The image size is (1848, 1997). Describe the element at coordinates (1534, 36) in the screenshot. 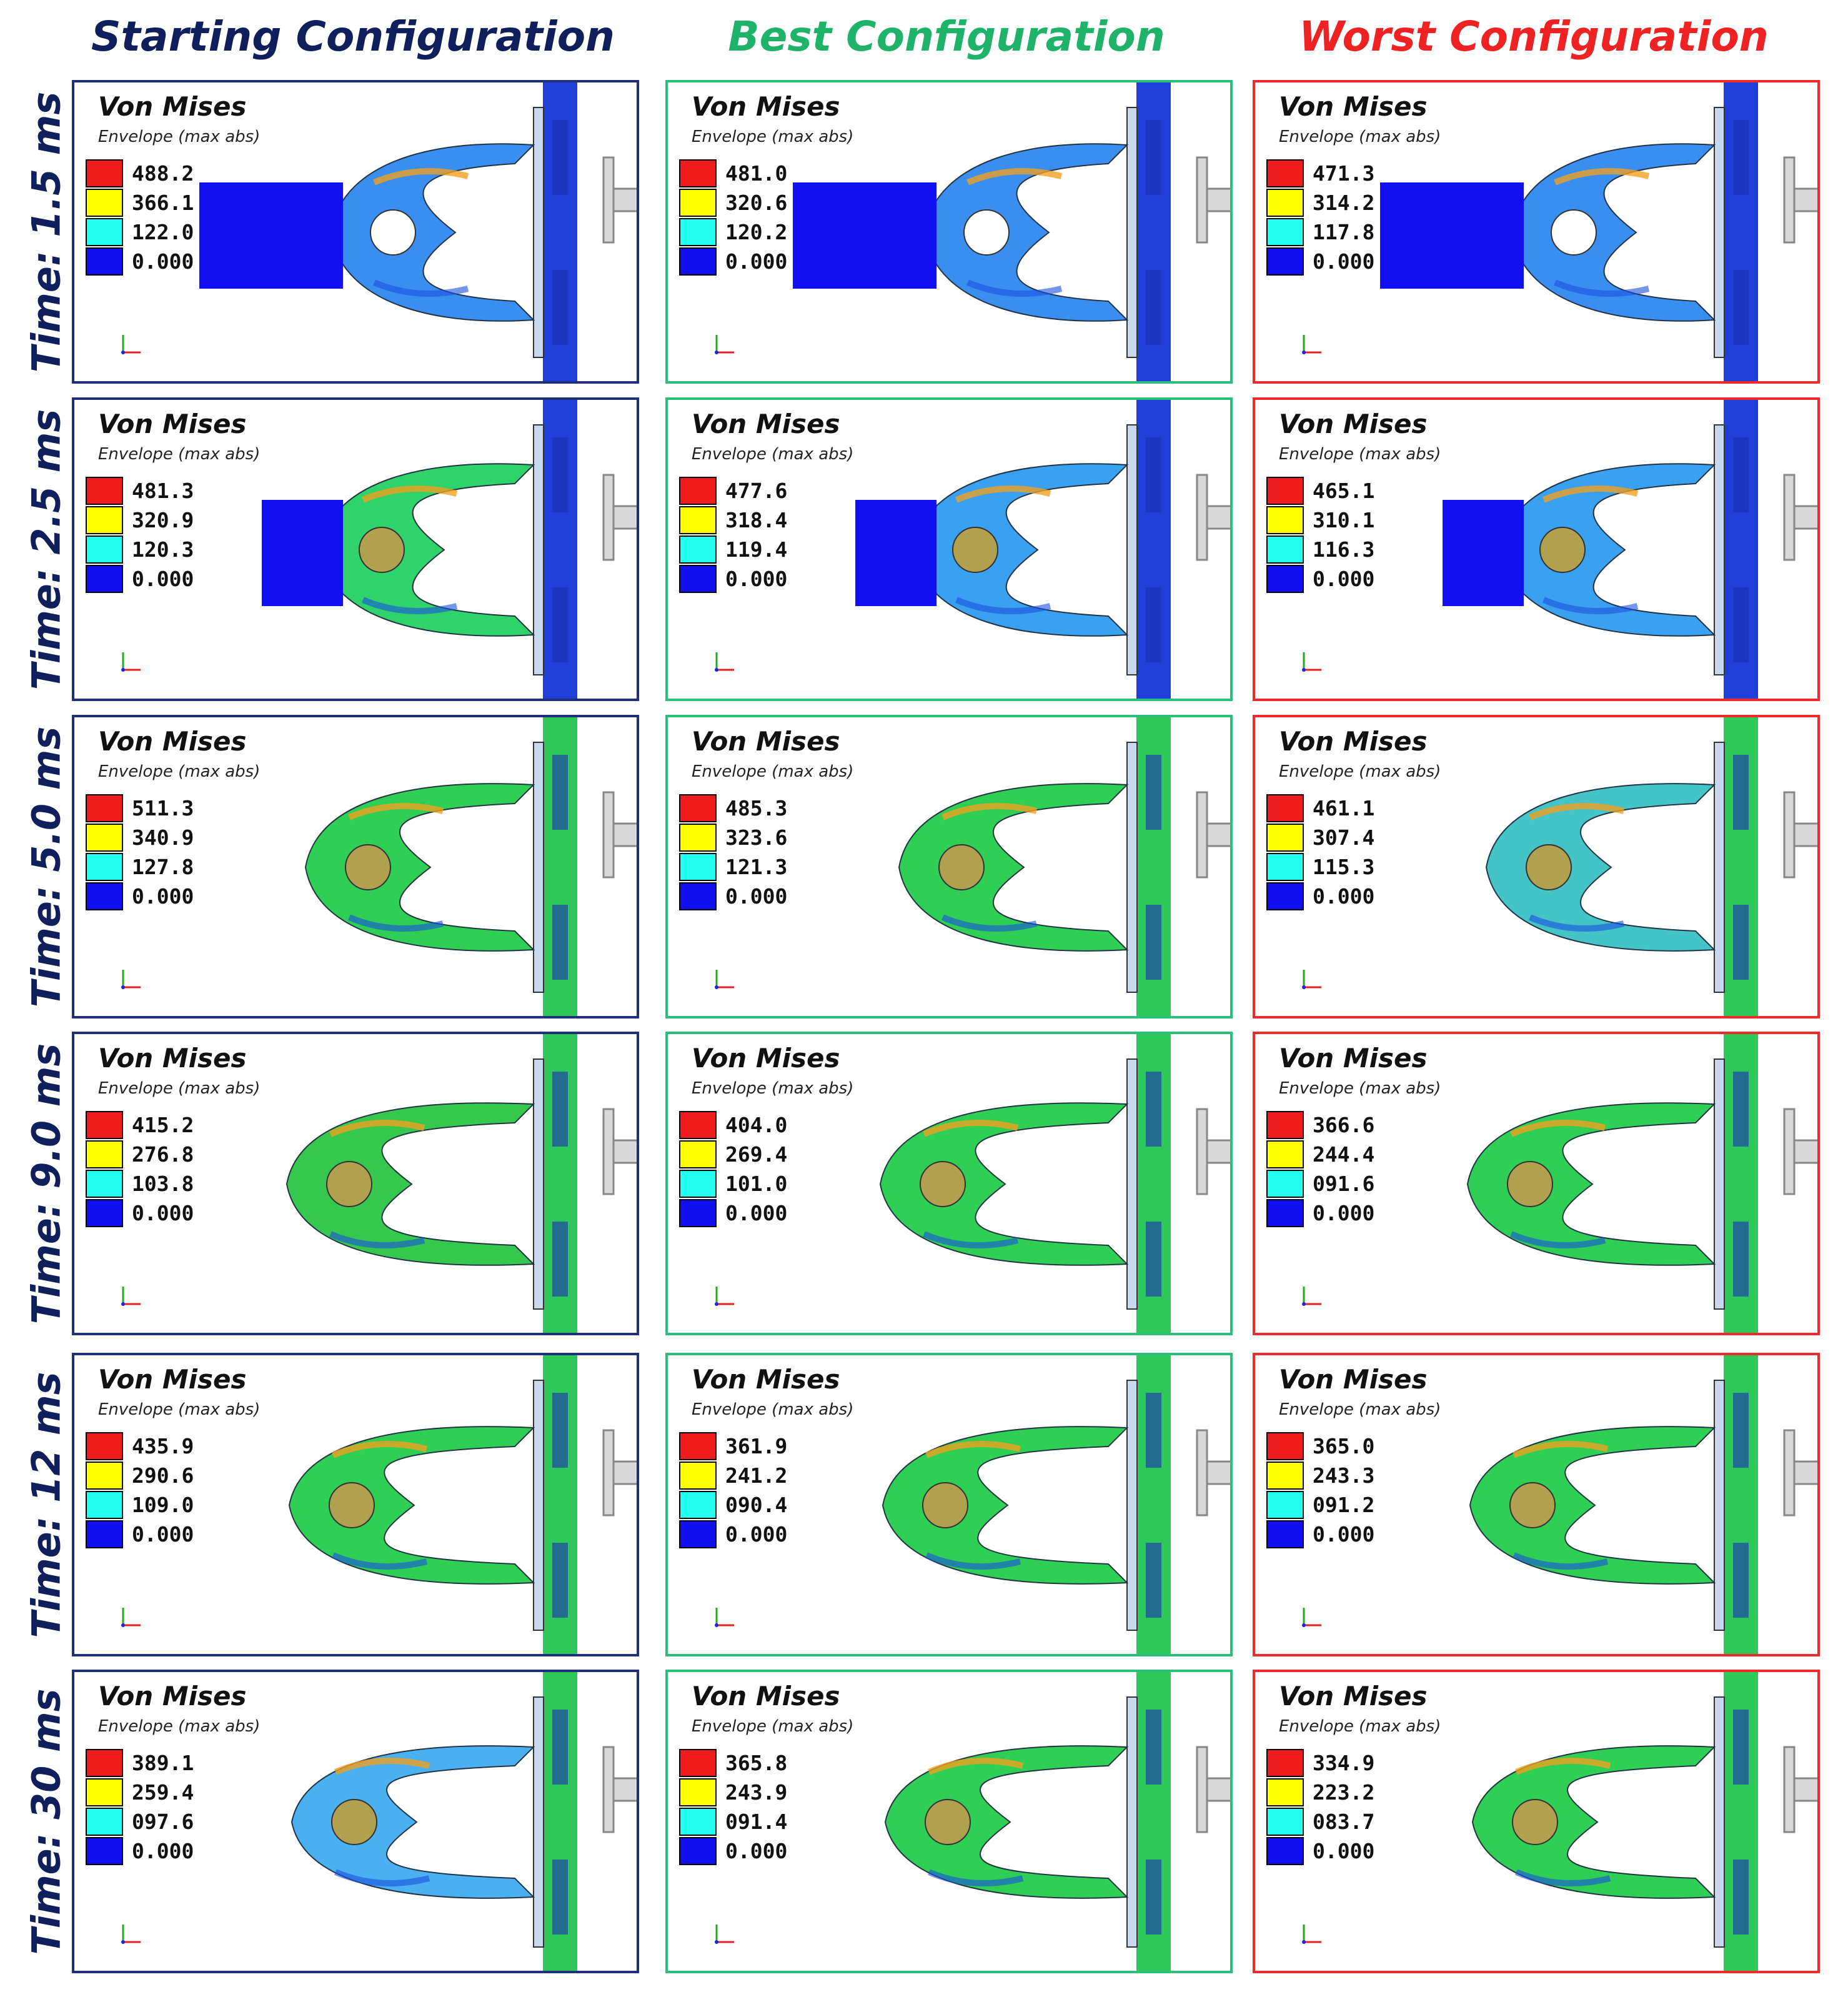

I see `column-header-worst: Worst Configuration` at that location.